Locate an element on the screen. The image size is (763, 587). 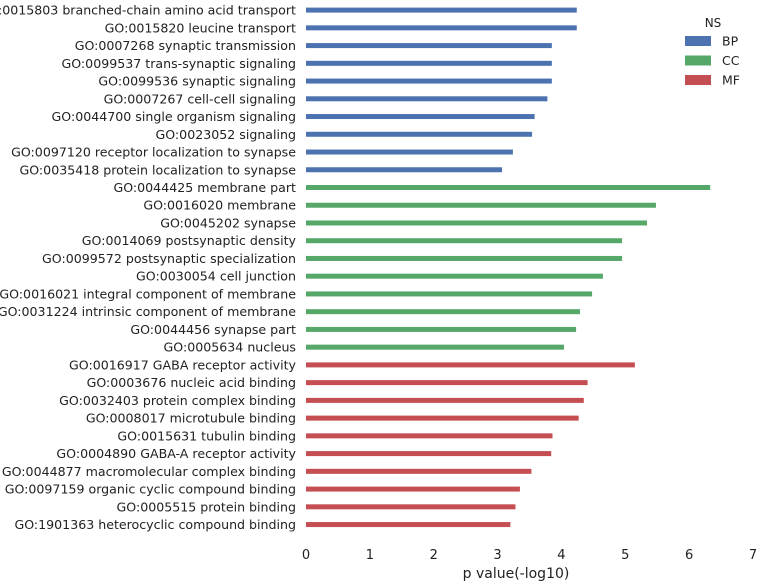
category-label: GO:0007267 cell-cell signaling is located at coordinates (200, 98).